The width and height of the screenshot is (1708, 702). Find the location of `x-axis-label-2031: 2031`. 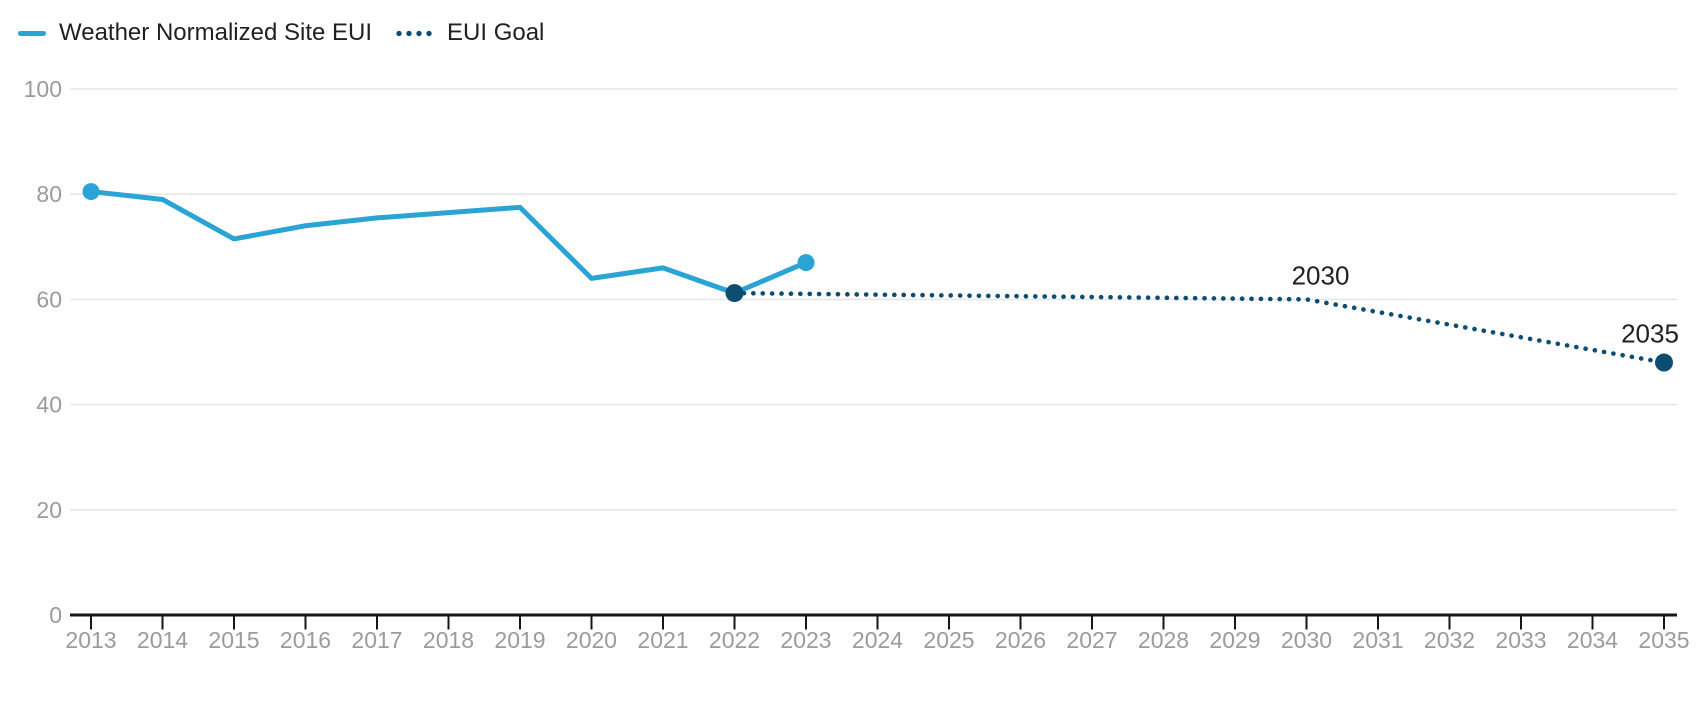

x-axis-label-2031: 2031 is located at coordinates (1377, 640).